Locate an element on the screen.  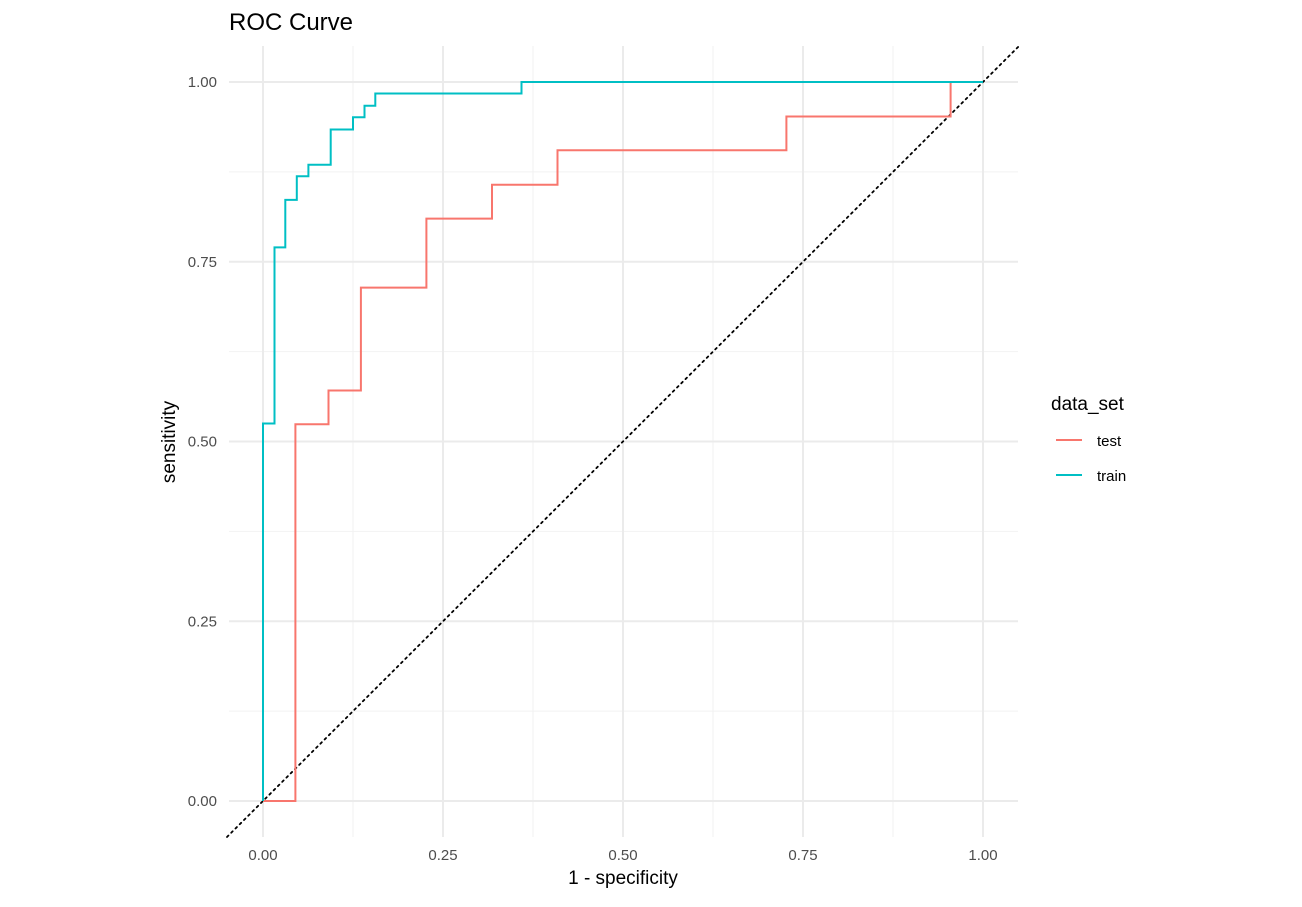
x-tick-label: 0.75 is located at coordinates (802, 855).